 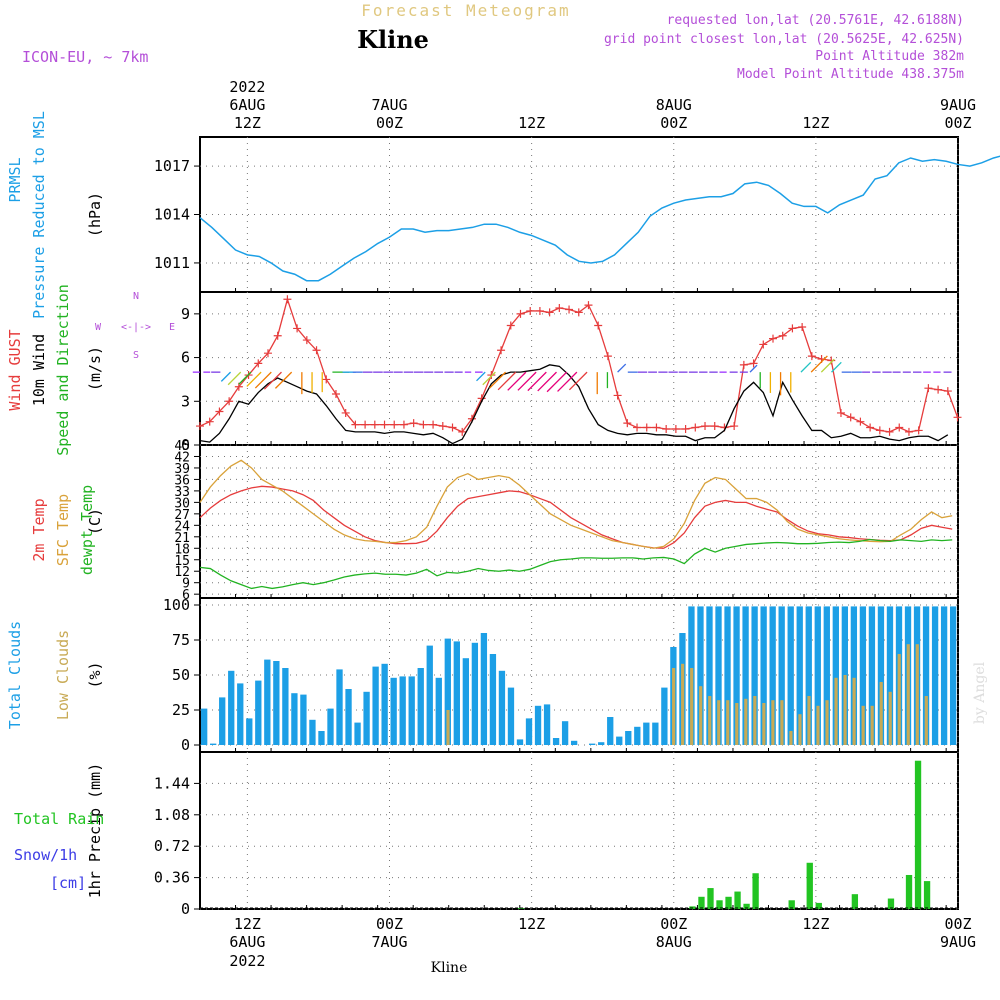 I want to click on y-tick-label: 1014, so click(x=172, y=215).